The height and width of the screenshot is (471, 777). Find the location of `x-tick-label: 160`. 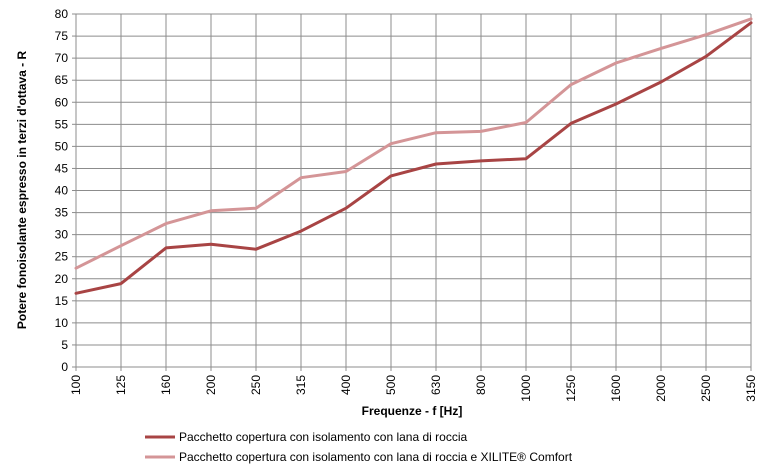

x-tick-label: 160 is located at coordinates (166, 385).